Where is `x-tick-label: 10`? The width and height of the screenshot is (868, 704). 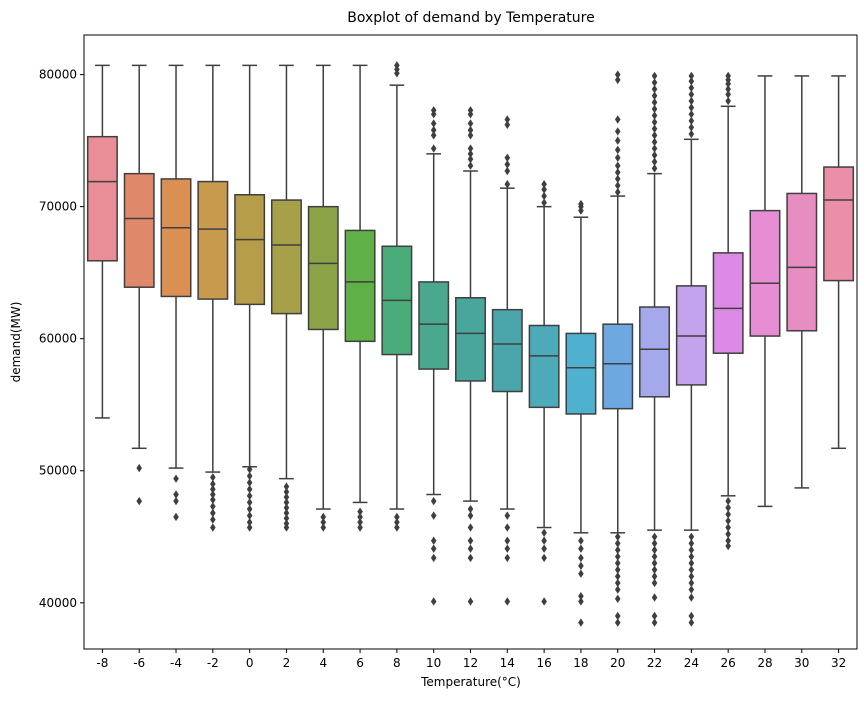 x-tick-label: 10 is located at coordinates (433, 663).